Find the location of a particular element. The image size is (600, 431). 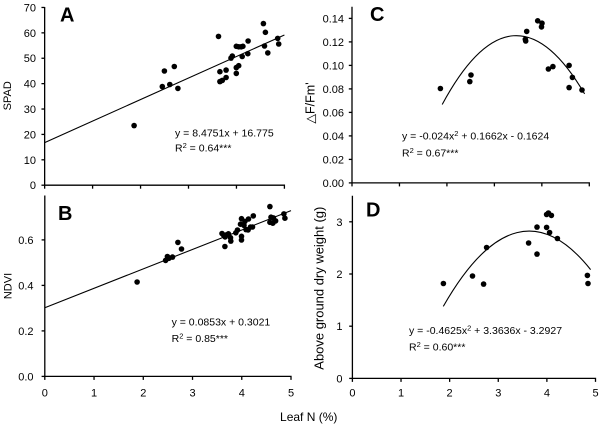

svg-text: 50 is located at coordinates (30, 59).